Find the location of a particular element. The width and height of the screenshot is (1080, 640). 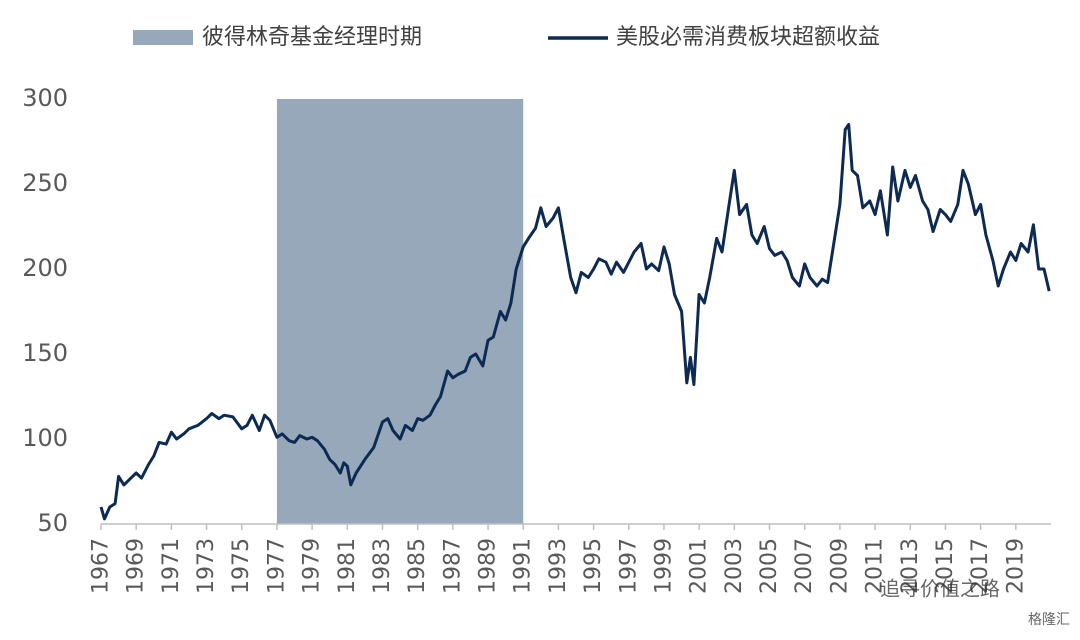

y-tick-label: 50 is located at coordinates (52, 523).